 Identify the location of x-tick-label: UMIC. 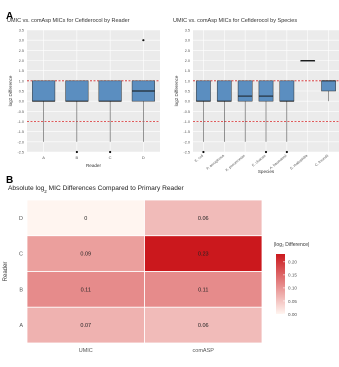
(86, 351).